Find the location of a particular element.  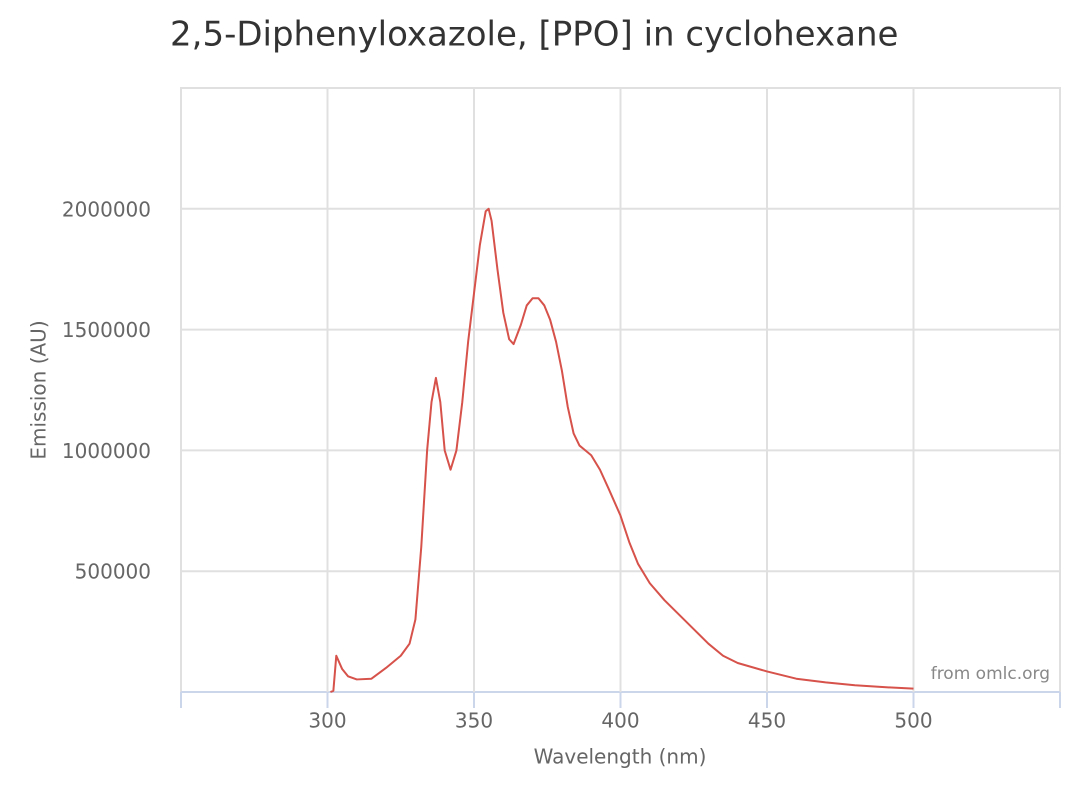

y-tick-label: 1000000 is located at coordinates (106, 451).